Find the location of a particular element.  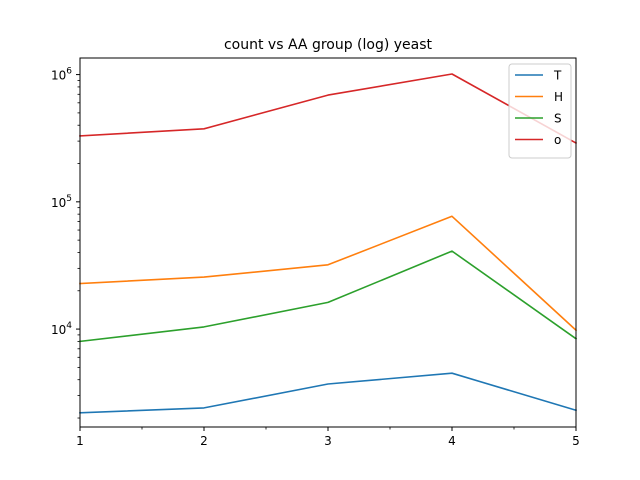

x-tick-label: 4 is located at coordinates (452, 441).